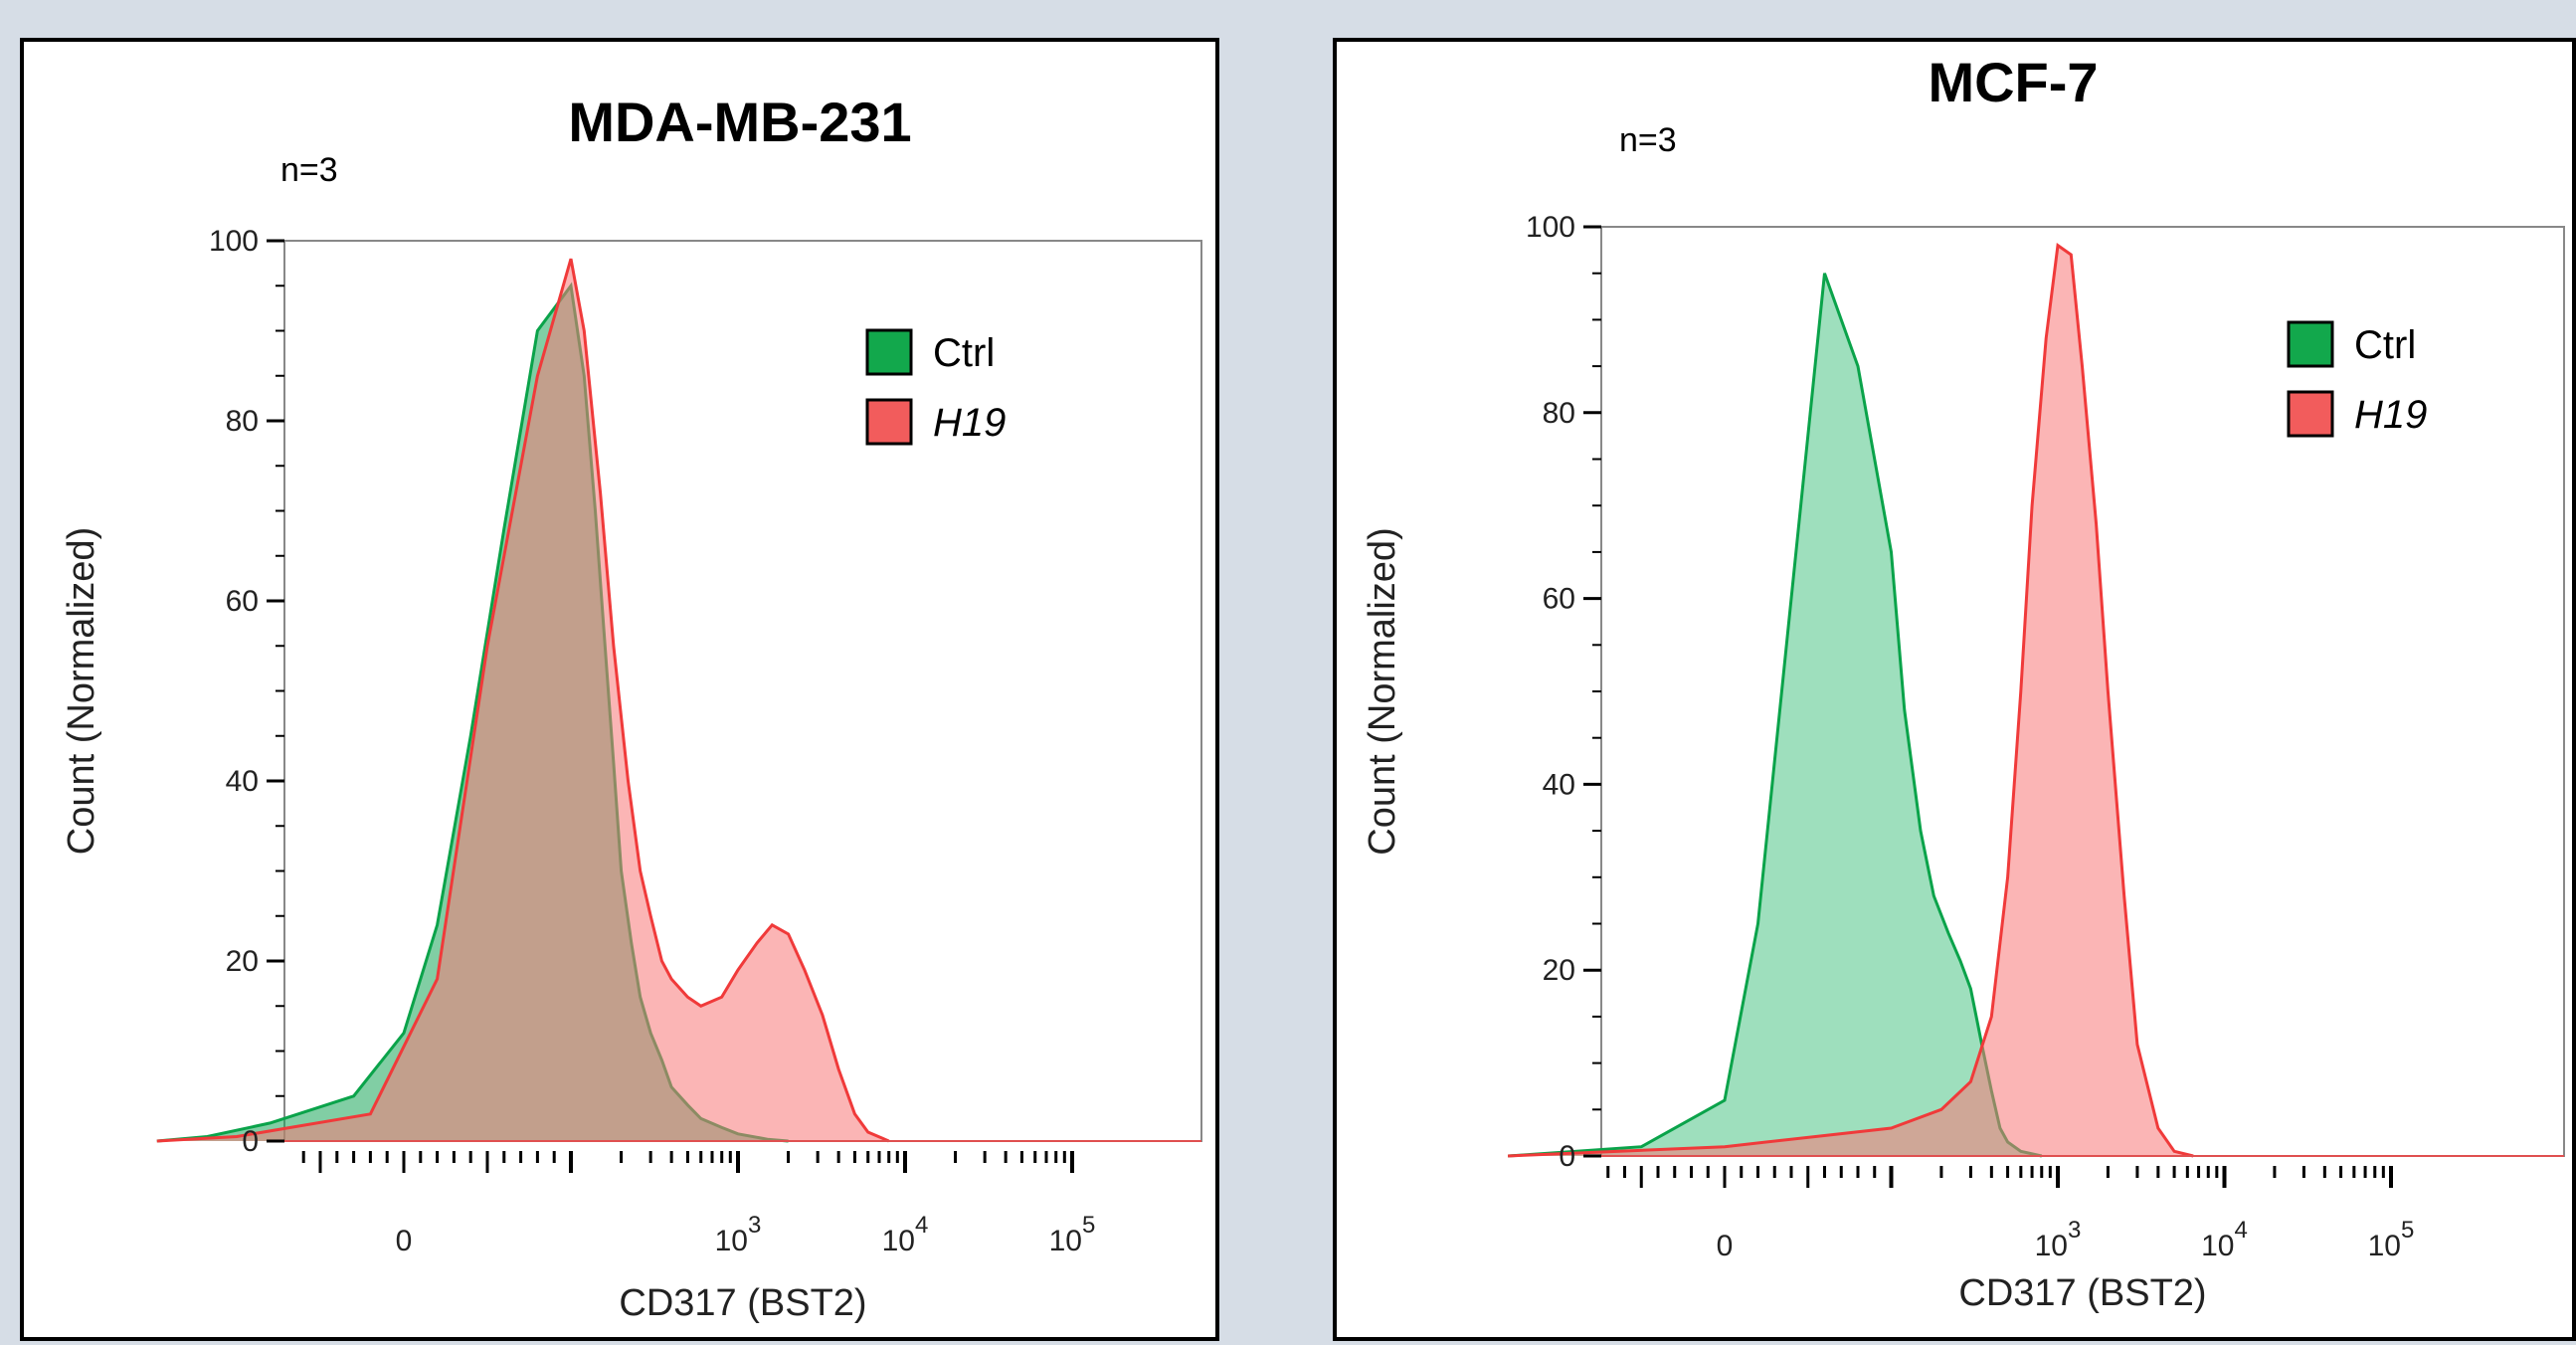 Image resolution: width=2576 pixels, height=1345 pixels. I want to click on series-area-ctrl, so click(1775, 714).